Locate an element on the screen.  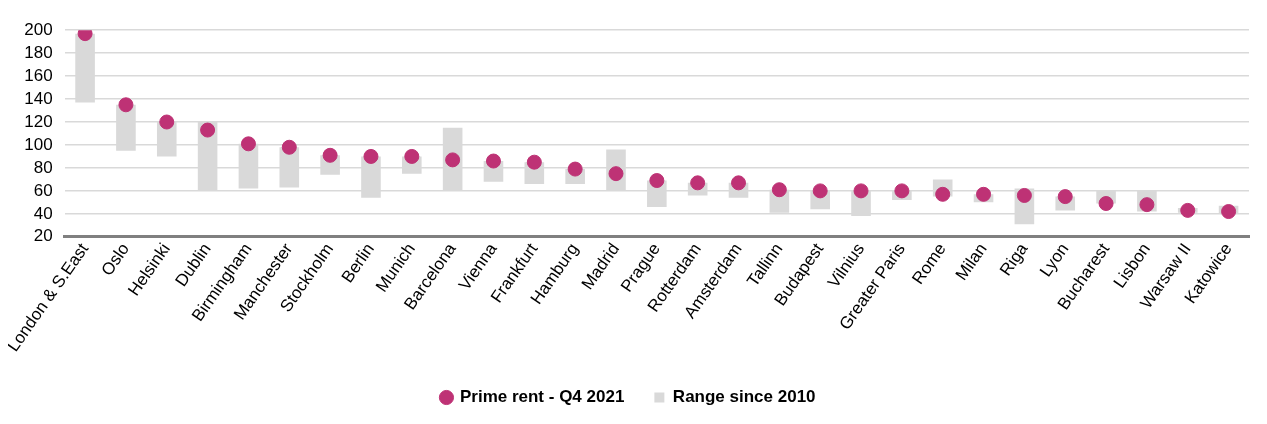
y-tick-label: 80 is located at coordinates (43, 167).